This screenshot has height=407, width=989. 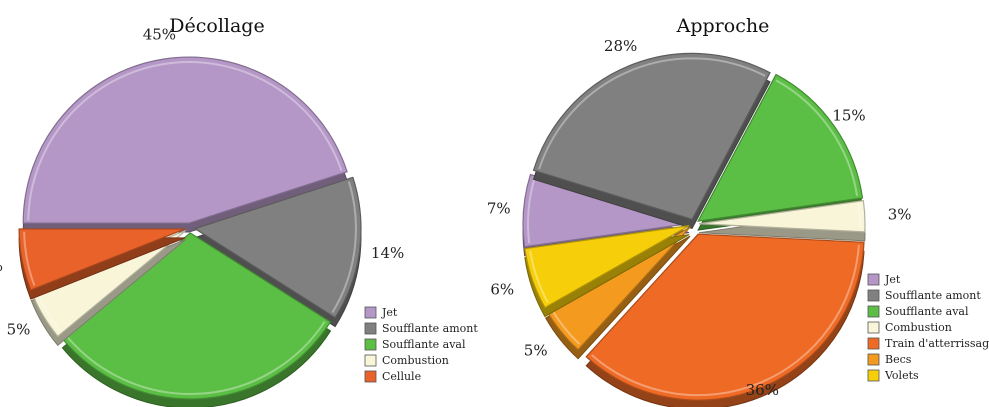 I want to click on legend-item-train-d-atterrissage: Train d'atterrissage, so click(x=928, y=343).